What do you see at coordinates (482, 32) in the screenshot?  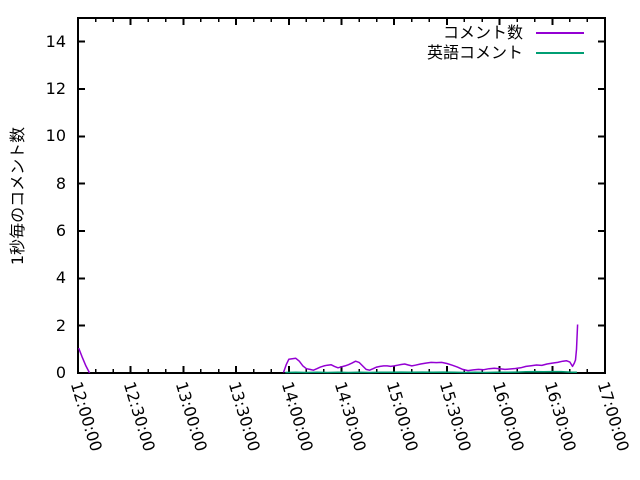 I see `legend-label: コメント数` at bounding box center [482, 32].